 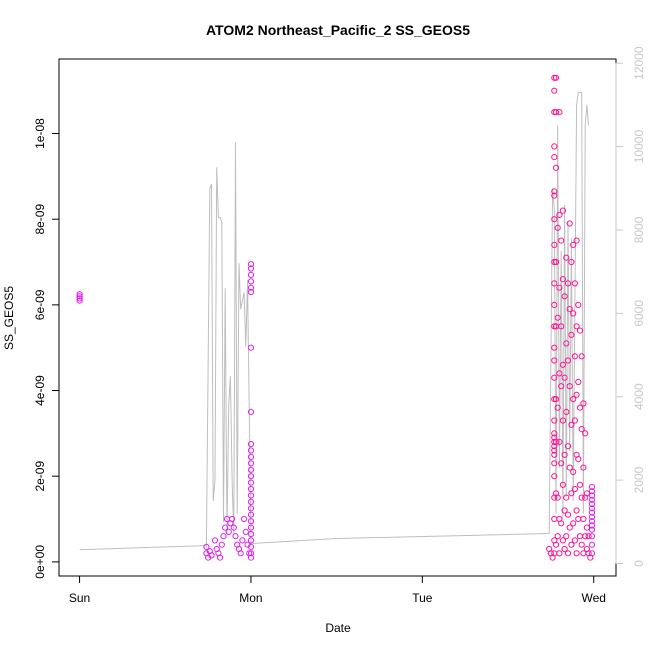 What do you see at coordinates (630, 306) in the screenshot?
I see `y2-axis: 0 2000 4000 6000 8000 10000 12000` at bounding box center [630, 306].